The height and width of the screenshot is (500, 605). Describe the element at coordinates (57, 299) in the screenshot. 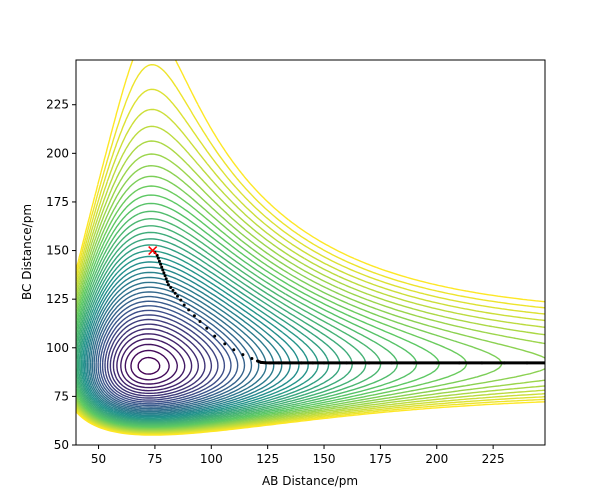

I see `y-tick-label: 125` at that location.